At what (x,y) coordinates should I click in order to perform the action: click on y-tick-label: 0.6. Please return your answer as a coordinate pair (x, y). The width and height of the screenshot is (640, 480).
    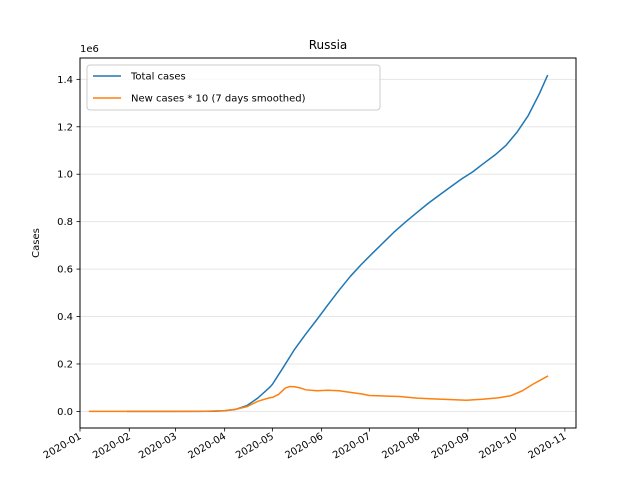
    Looking at the image, I should click on (65, 270).